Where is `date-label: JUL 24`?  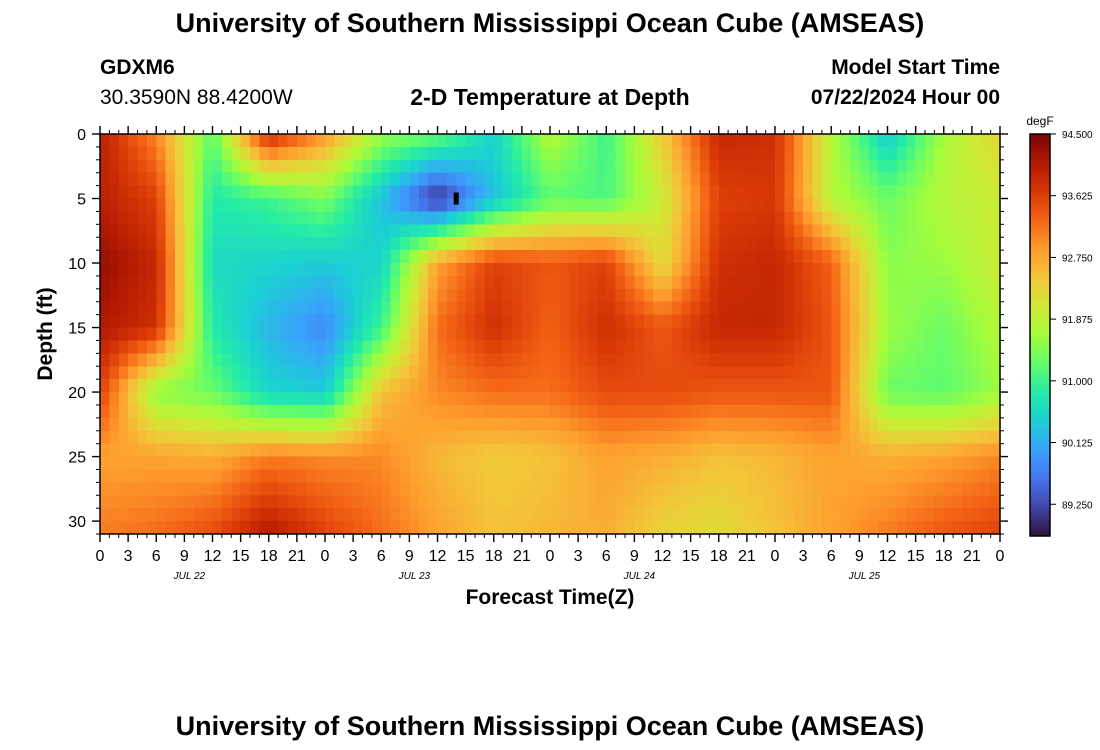
date-label: JUL 24 is located at coordinates (639, 576).